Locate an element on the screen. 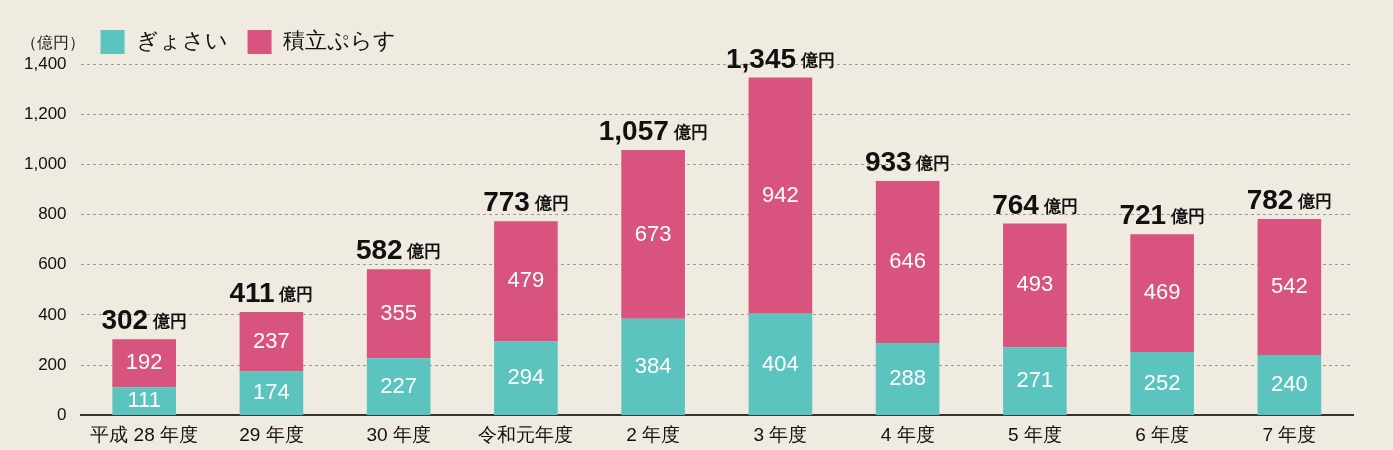 The height and width of the screenshot is (450, 1393). data-label: 237 is located at coordinates (271, 340).